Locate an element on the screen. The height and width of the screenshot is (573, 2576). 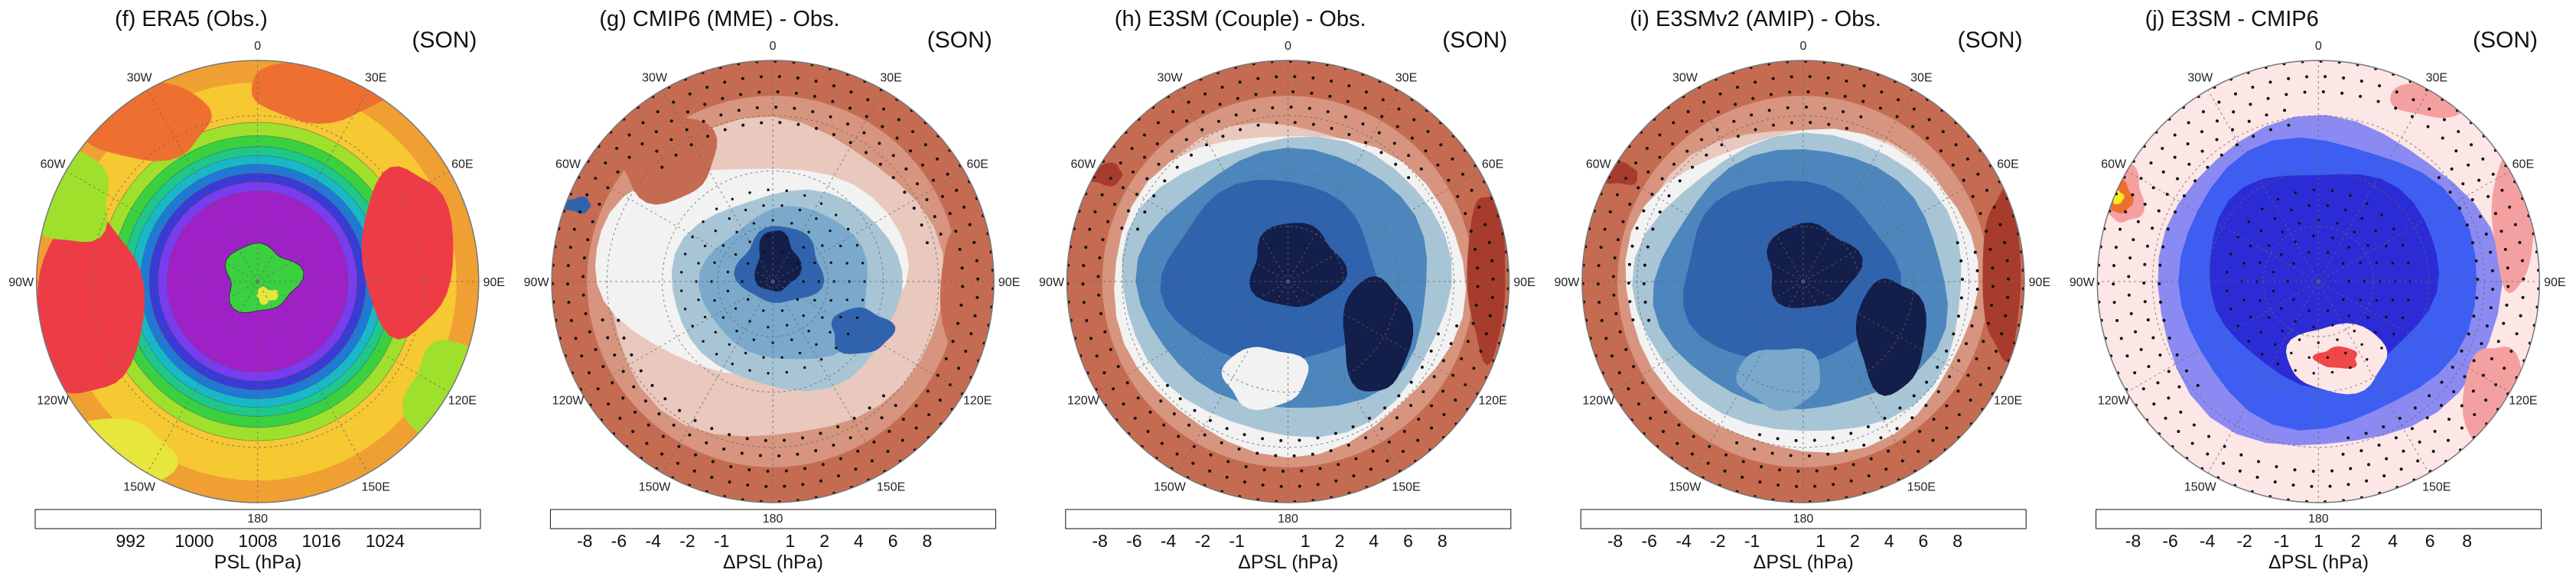
significance-stipple is located at coordinates (1803, 281).